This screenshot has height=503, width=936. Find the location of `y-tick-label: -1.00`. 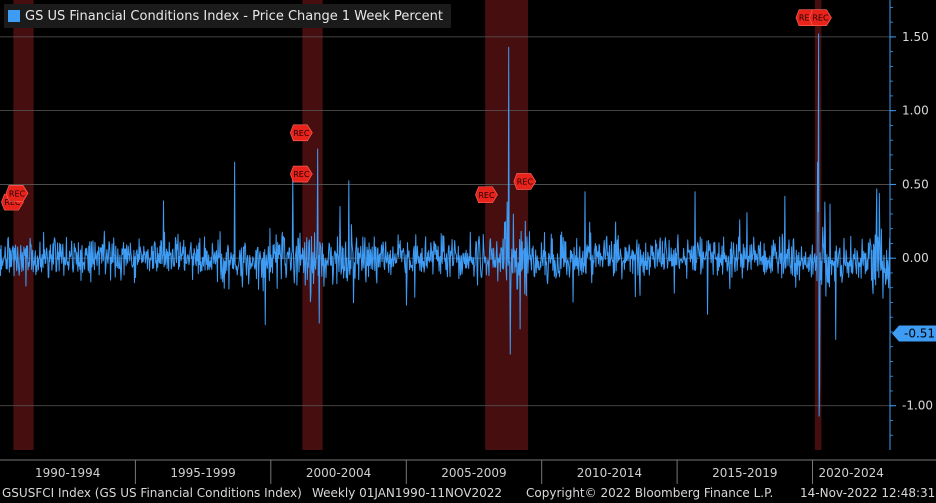

y-tick-label: -1.00 is located at coordinates (917, 406).